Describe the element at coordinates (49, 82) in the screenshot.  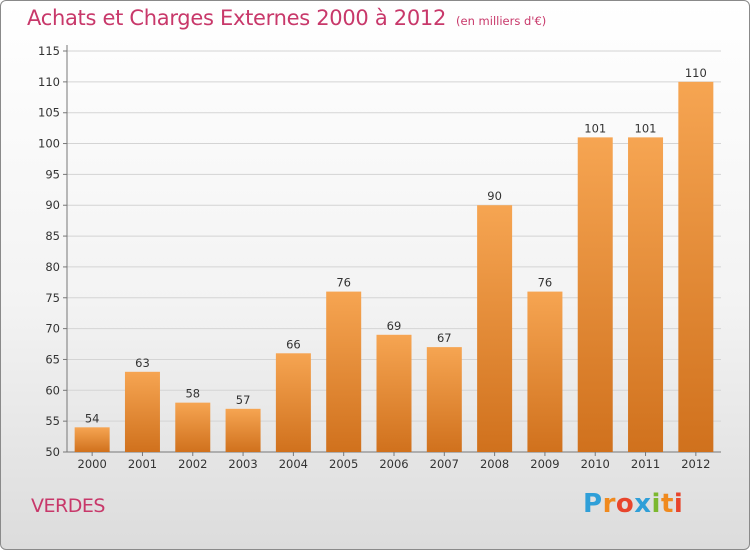
I see `y-tick-label: 110` at that location.